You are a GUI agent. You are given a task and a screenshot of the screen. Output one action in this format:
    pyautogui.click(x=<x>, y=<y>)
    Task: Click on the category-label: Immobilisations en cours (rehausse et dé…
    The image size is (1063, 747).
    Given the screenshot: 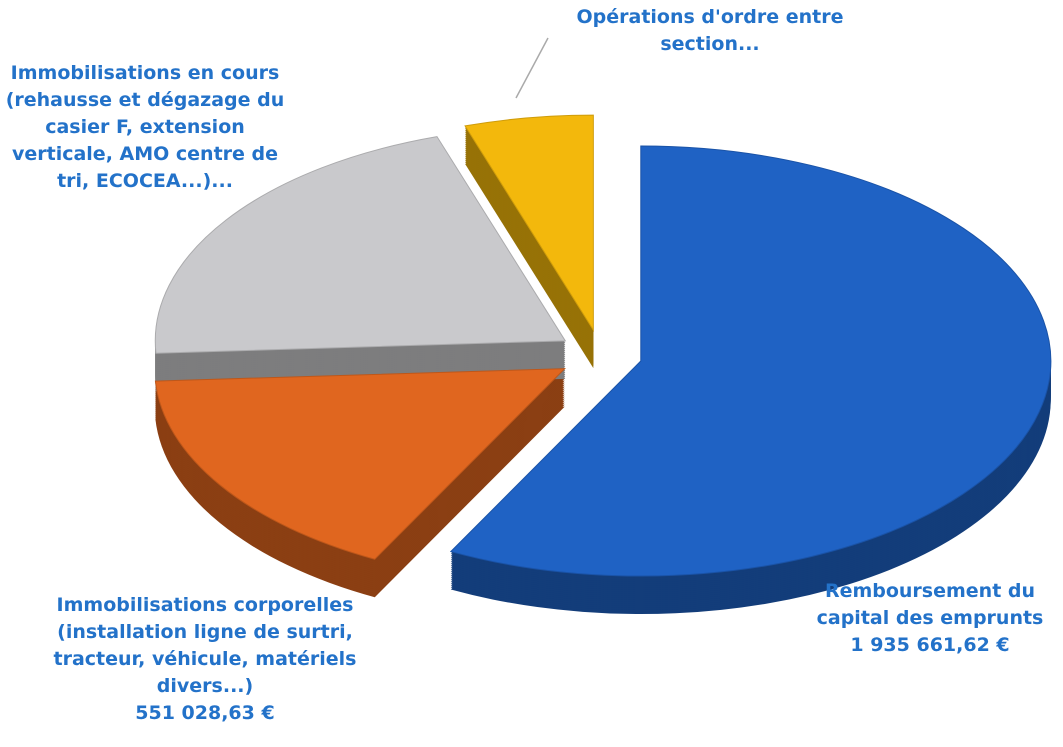 What is the action you would take?
    pyautogui.click(x=145, y=127)
    